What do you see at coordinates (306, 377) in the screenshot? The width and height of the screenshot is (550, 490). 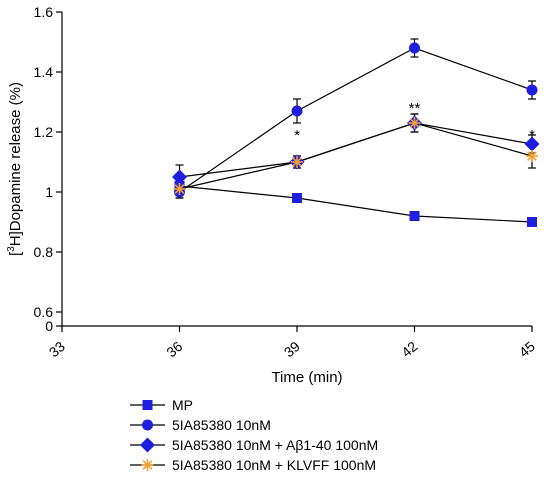 I see `x-axis-title: Time (min)` at bounding box center [306, 377].